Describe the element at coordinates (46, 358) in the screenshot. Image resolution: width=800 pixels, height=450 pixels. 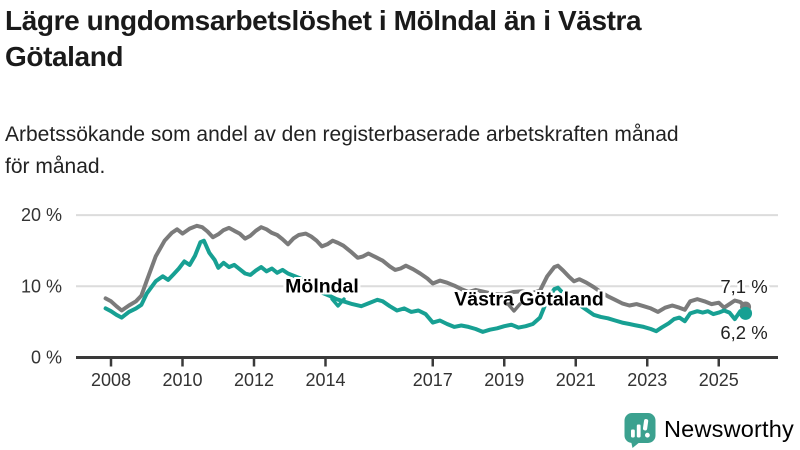
I see `y-tick-label-0: 0 %` at that location.